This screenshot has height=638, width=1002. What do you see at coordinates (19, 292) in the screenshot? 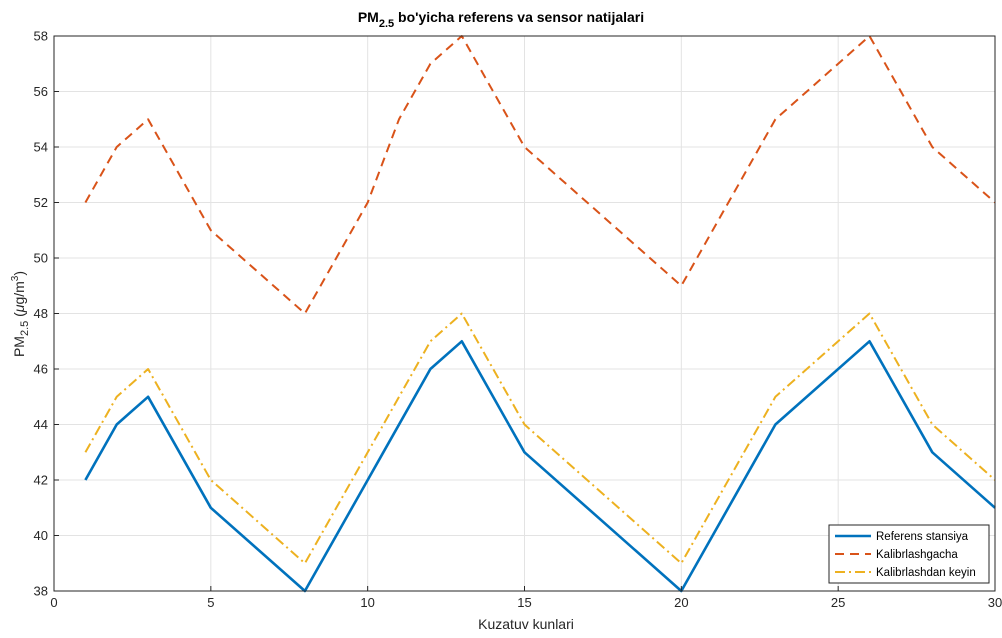
I see `y-axis-label-unit: g/m` at bounding box center [19, 292].